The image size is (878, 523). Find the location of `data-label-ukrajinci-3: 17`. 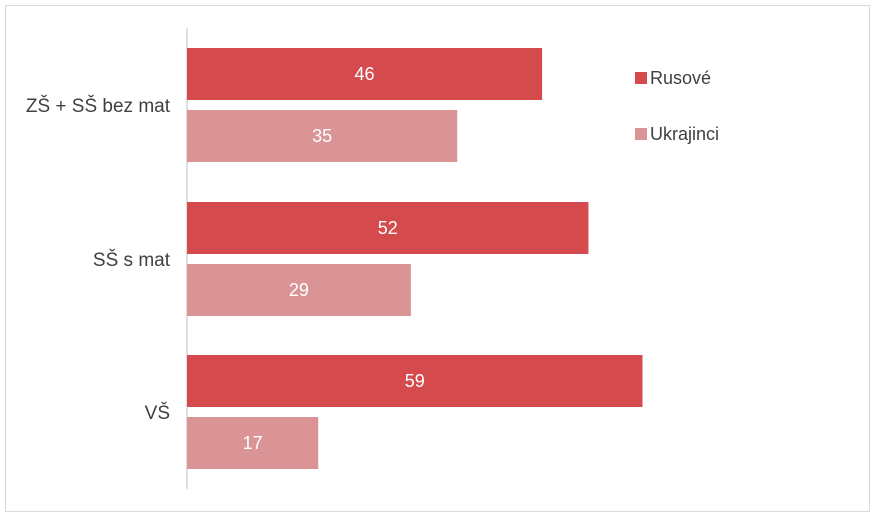

data-label-ukrajinci-3: 17 is located at coordinates (253, 443).